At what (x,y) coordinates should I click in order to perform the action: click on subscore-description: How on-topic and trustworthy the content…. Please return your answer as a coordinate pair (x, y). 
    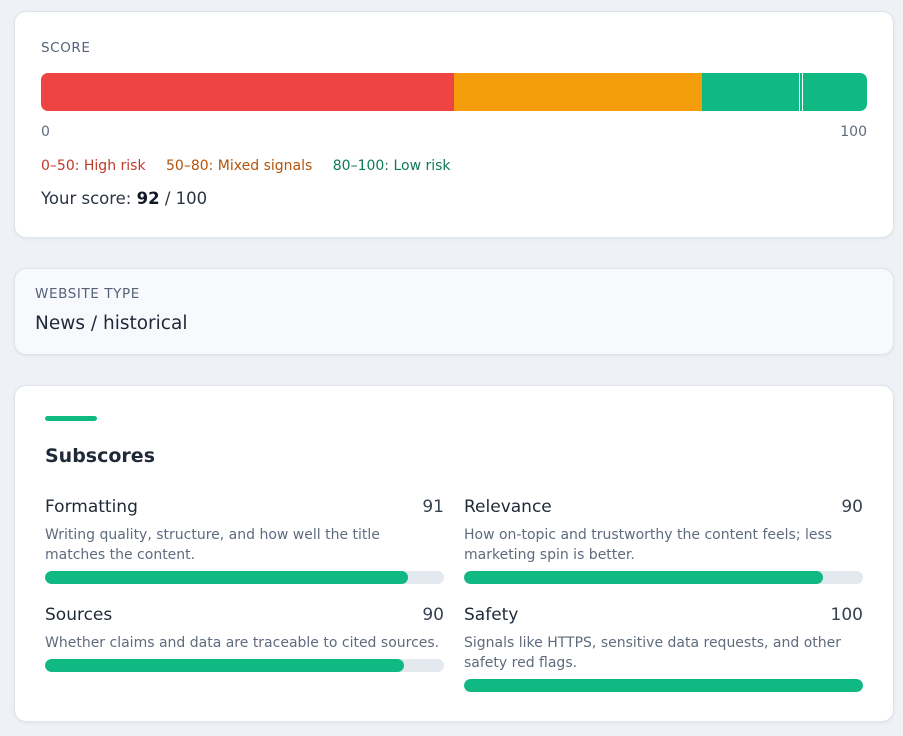
    Looking at the image, I should click on (648, 545).